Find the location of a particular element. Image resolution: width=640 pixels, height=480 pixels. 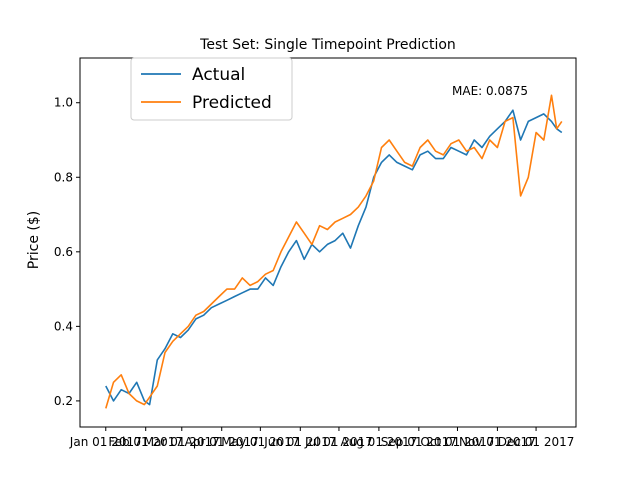

x-tick-label: Apr 01 2017 is located at coordinates (222, 442).